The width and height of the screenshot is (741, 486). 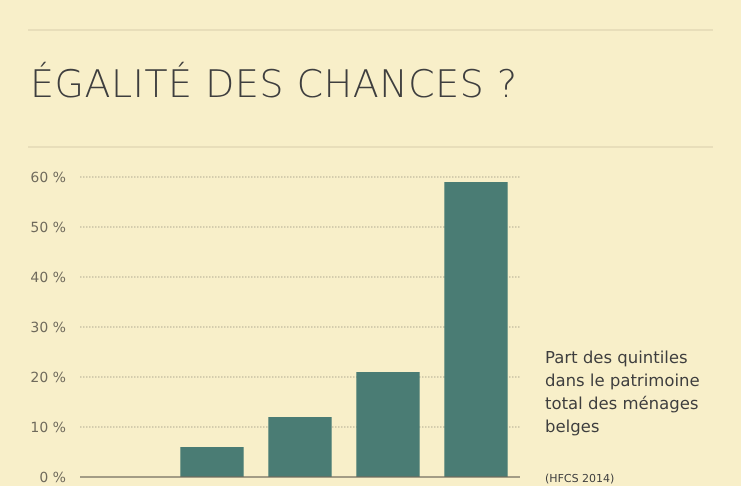 What do you see at coordinates (48, 278) in the screenshot?
I see `y-tick-label: 40 %` at bounding box center [48, 278].